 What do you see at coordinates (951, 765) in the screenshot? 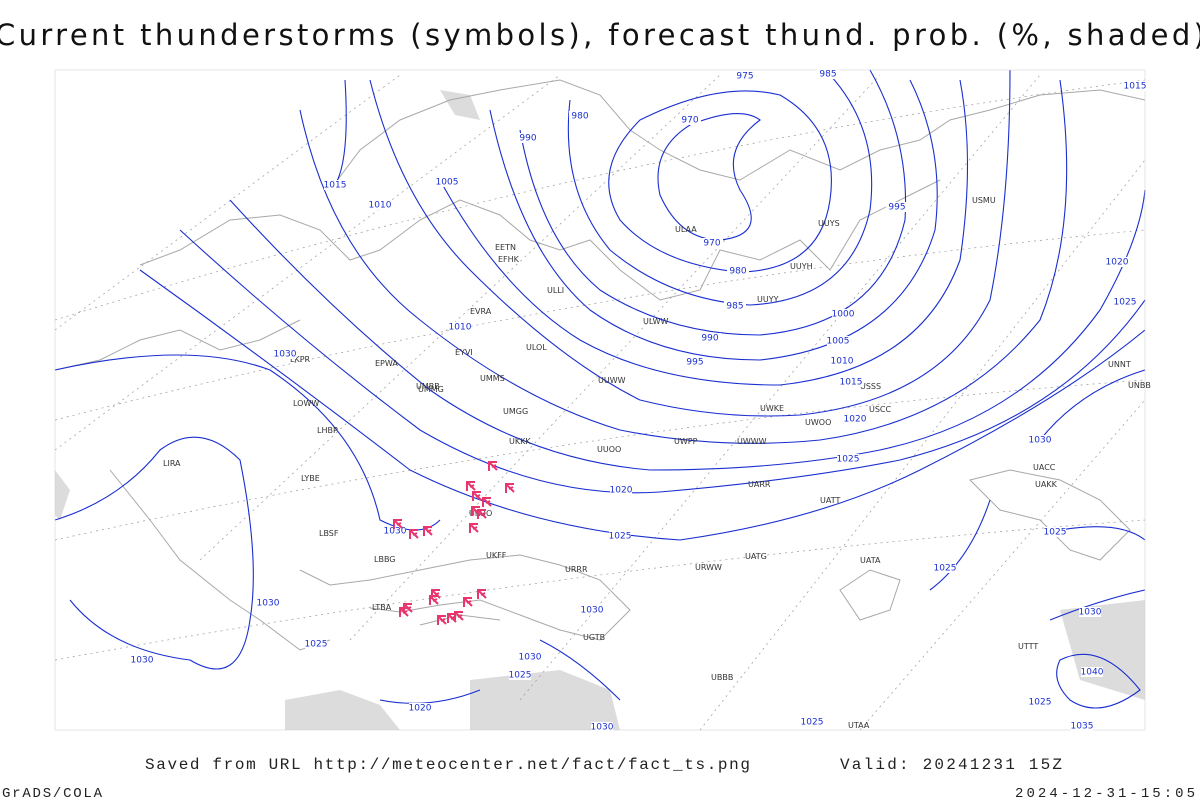
I see `valid-time: Valid: 20241231 15Z` at bounding box center [951, 765].